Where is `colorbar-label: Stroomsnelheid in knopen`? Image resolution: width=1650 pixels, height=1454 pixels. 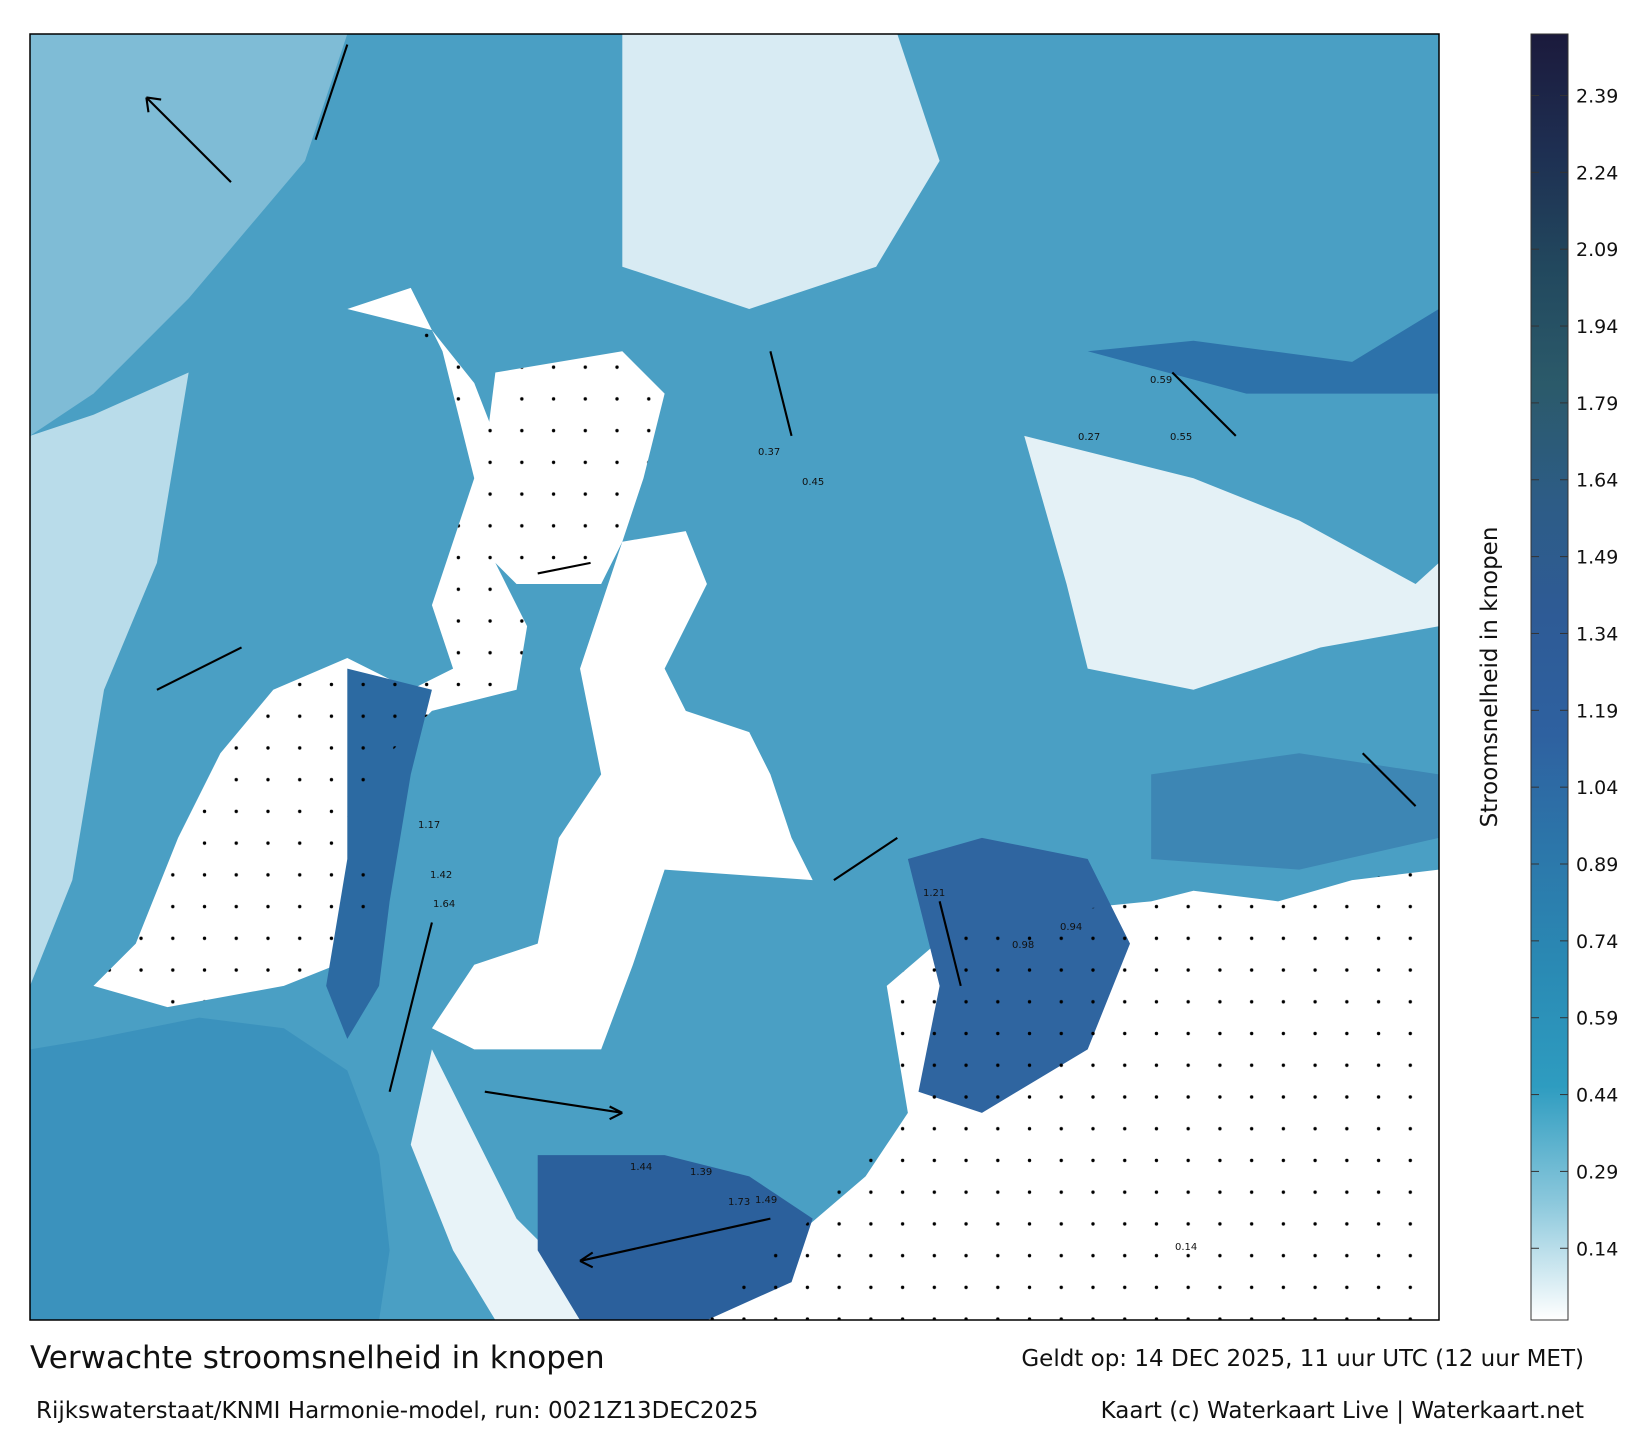
colorbar-label: Stroomsnelheid in knopen is located at coordinates (1490, 677).